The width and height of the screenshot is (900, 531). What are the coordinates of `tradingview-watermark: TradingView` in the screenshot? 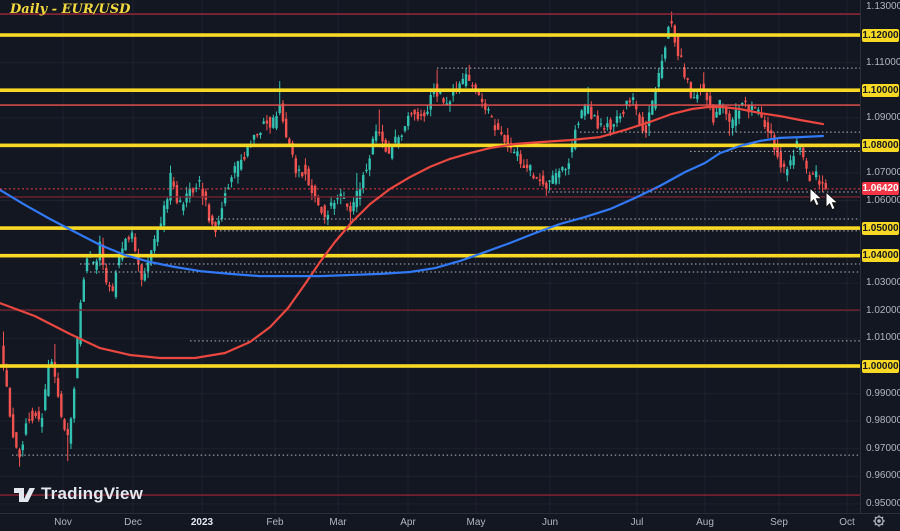 It's located at (78, 494).